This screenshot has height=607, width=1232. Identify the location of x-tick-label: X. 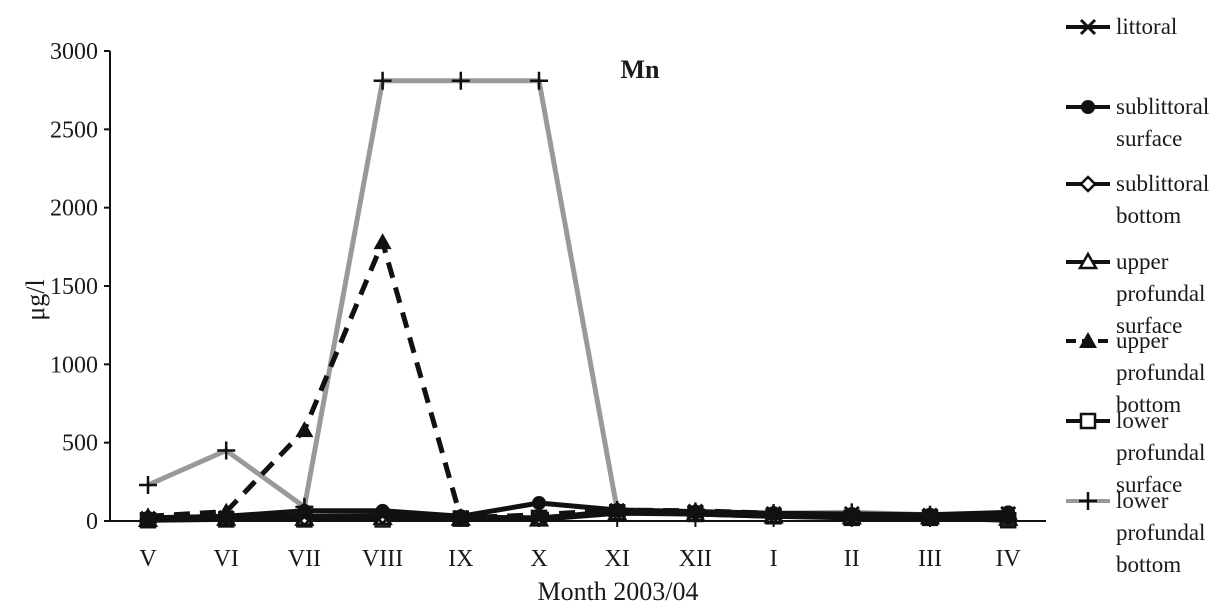
(538, 559).